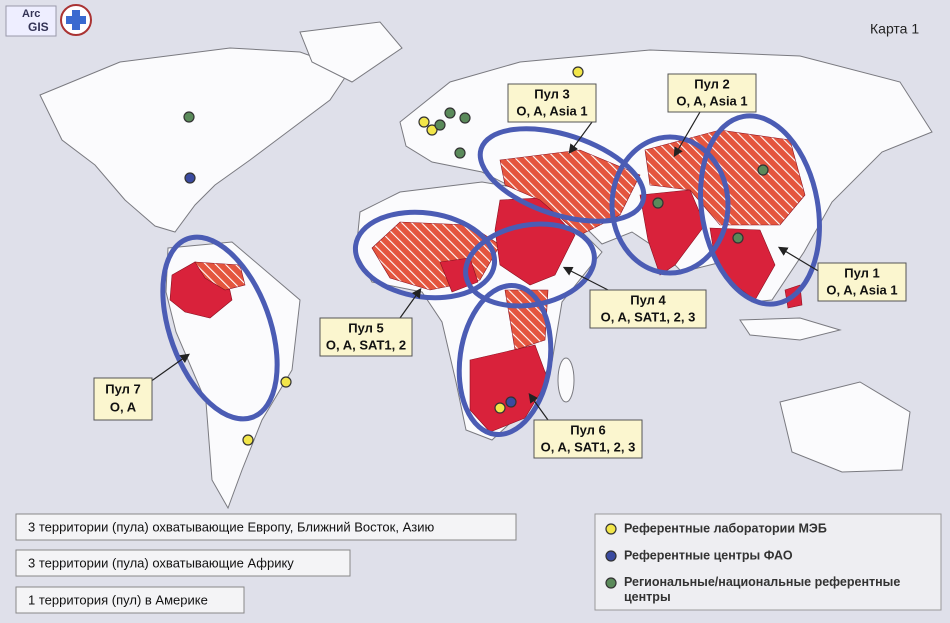  I want to click on indonesia, so click(790, 329).